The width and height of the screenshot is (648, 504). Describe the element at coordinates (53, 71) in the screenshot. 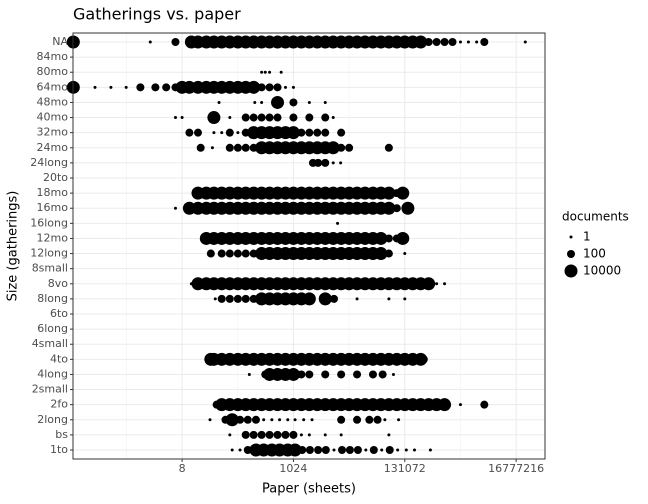

I see `y-tick-label: 80mo` at that location.